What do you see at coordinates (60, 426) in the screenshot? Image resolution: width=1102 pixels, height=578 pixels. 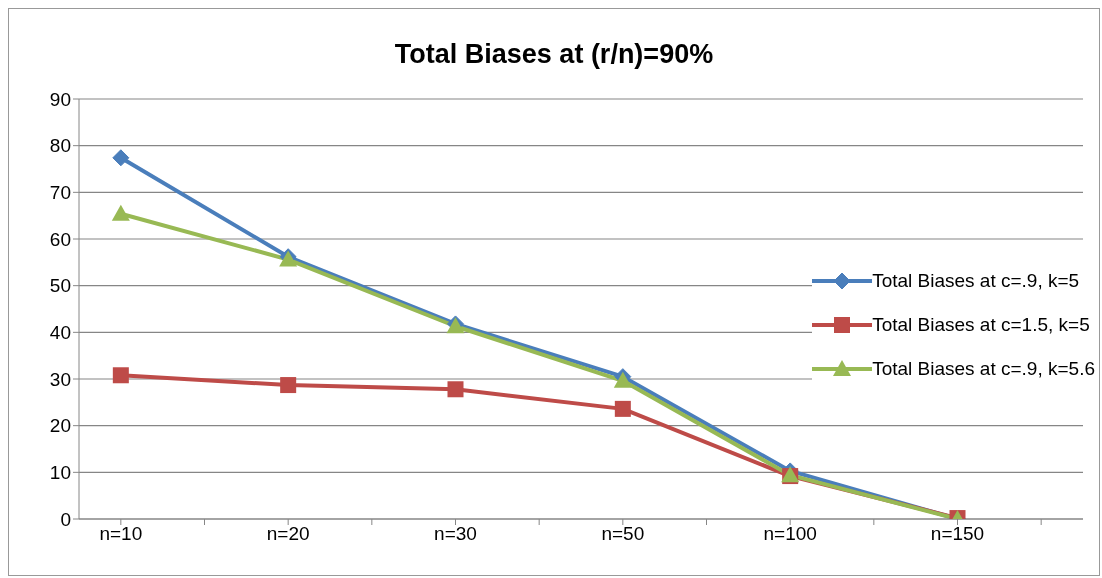 I see `y-tick-label: 20` at bounding box center [60, 426].